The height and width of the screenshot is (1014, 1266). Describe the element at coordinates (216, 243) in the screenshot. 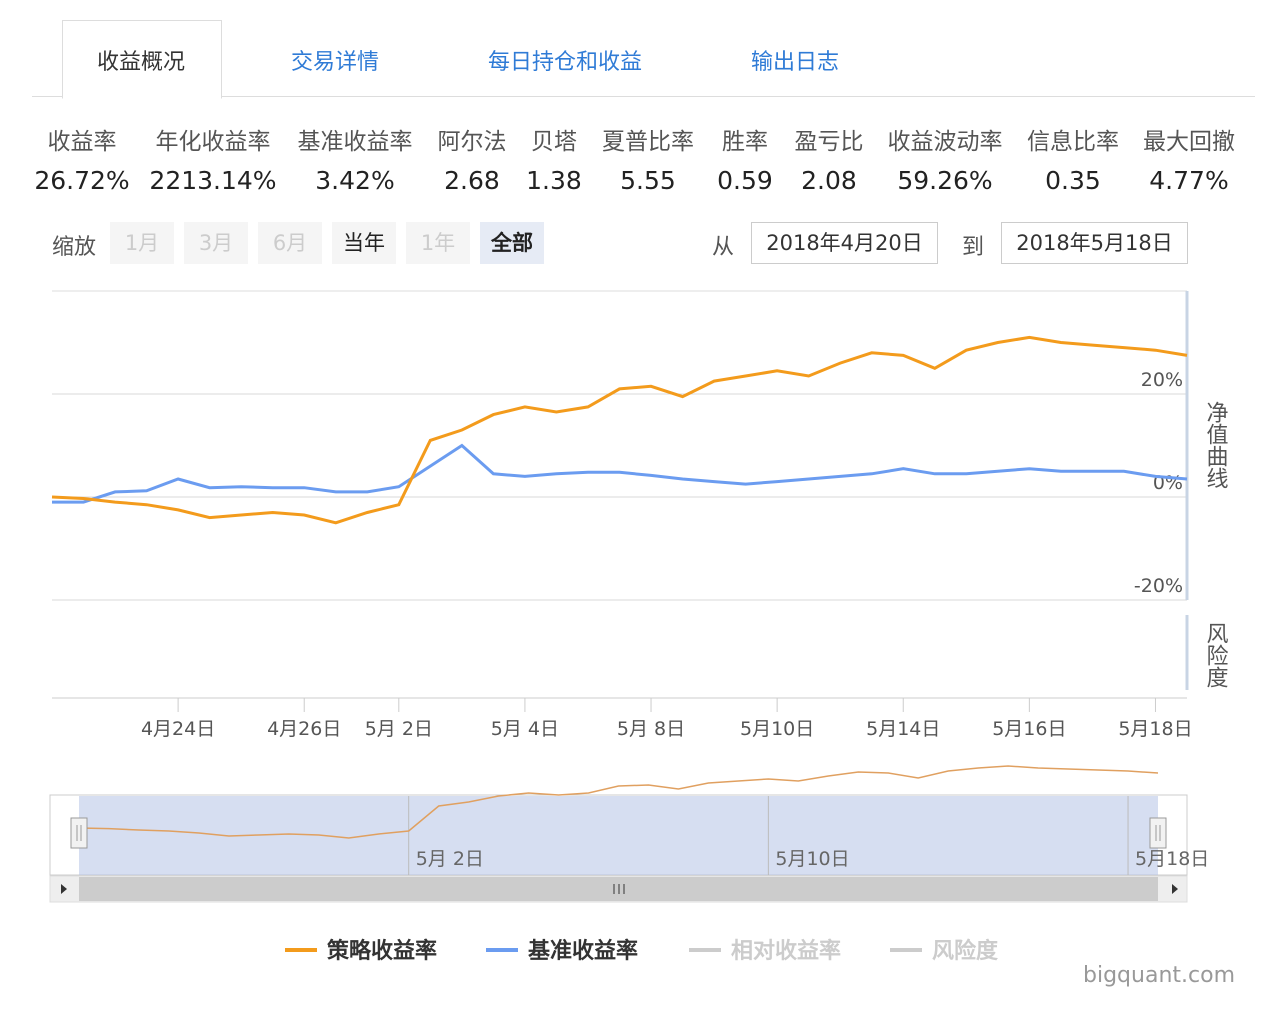

I see `zoom-button: 3月` at that location.